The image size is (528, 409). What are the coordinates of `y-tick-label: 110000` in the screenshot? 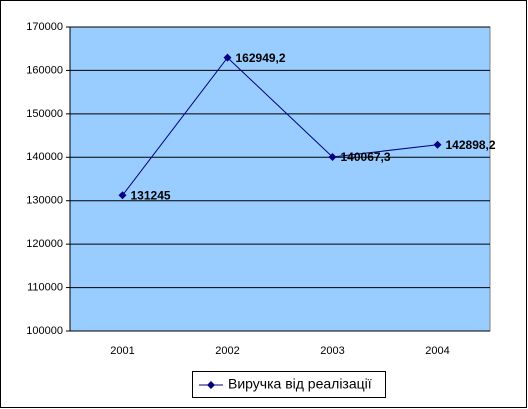 It's located at (45, 287).